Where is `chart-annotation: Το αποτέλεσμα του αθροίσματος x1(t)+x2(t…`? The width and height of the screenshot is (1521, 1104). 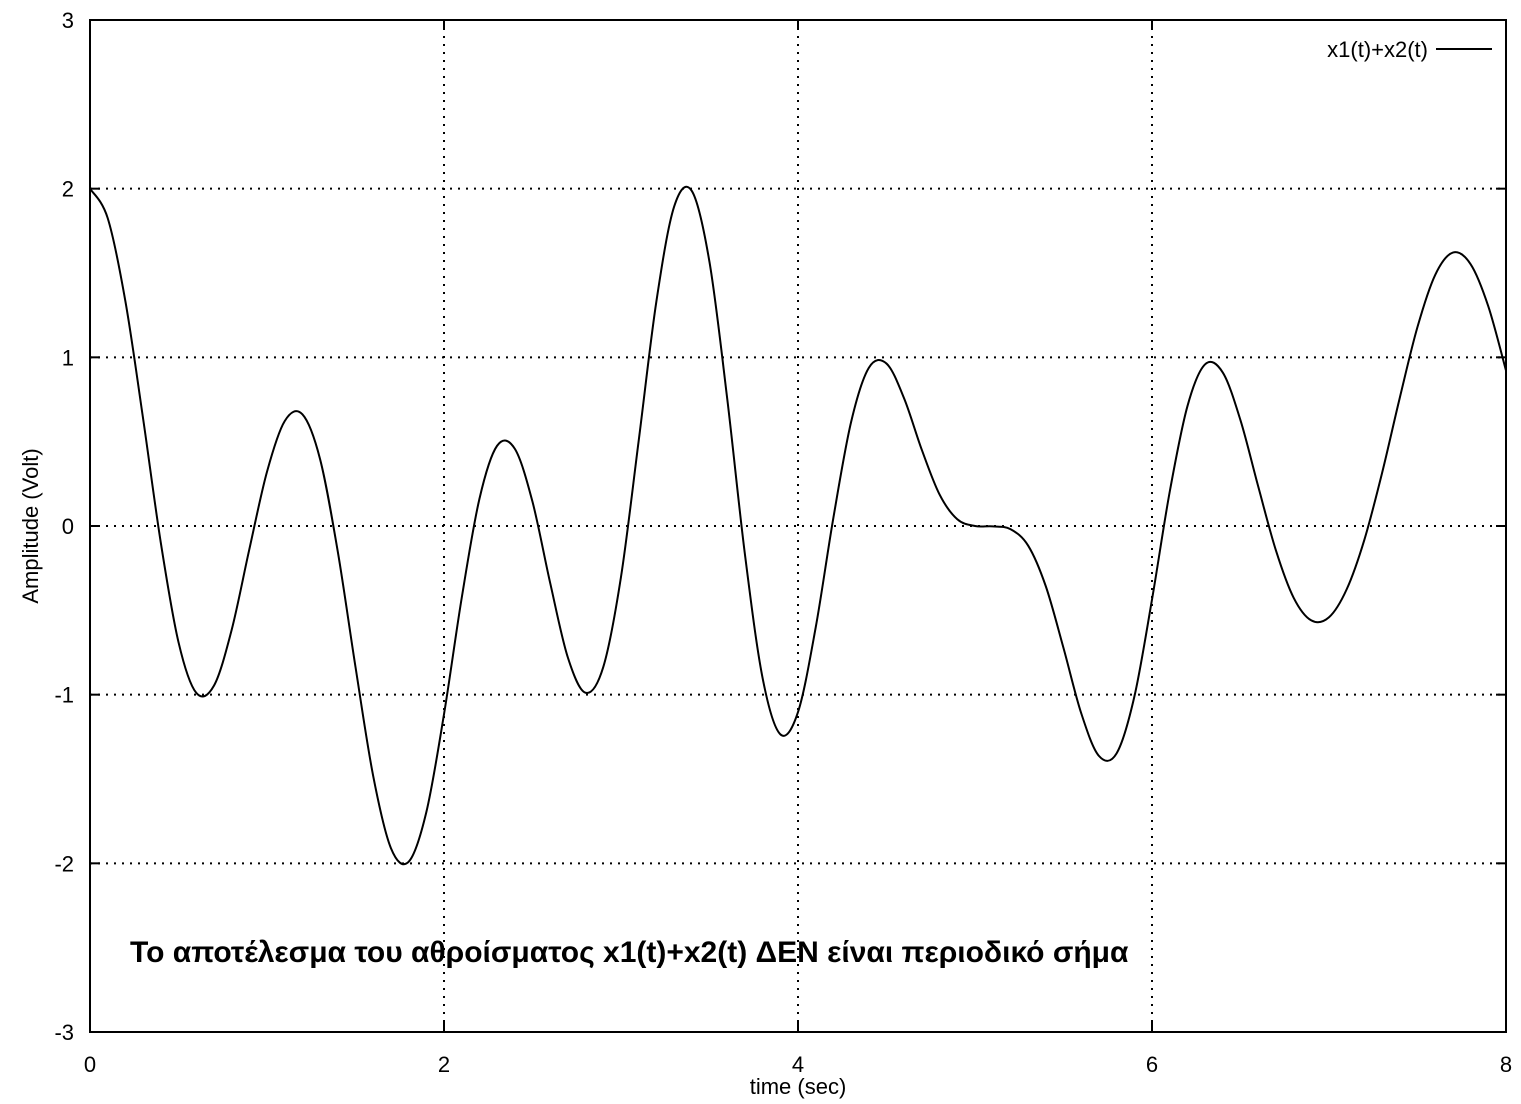 chart-annotation: Το αποτέλεσμα του αθροίσματος x1(t)+x2(t… is located at coordinates (629, 952).